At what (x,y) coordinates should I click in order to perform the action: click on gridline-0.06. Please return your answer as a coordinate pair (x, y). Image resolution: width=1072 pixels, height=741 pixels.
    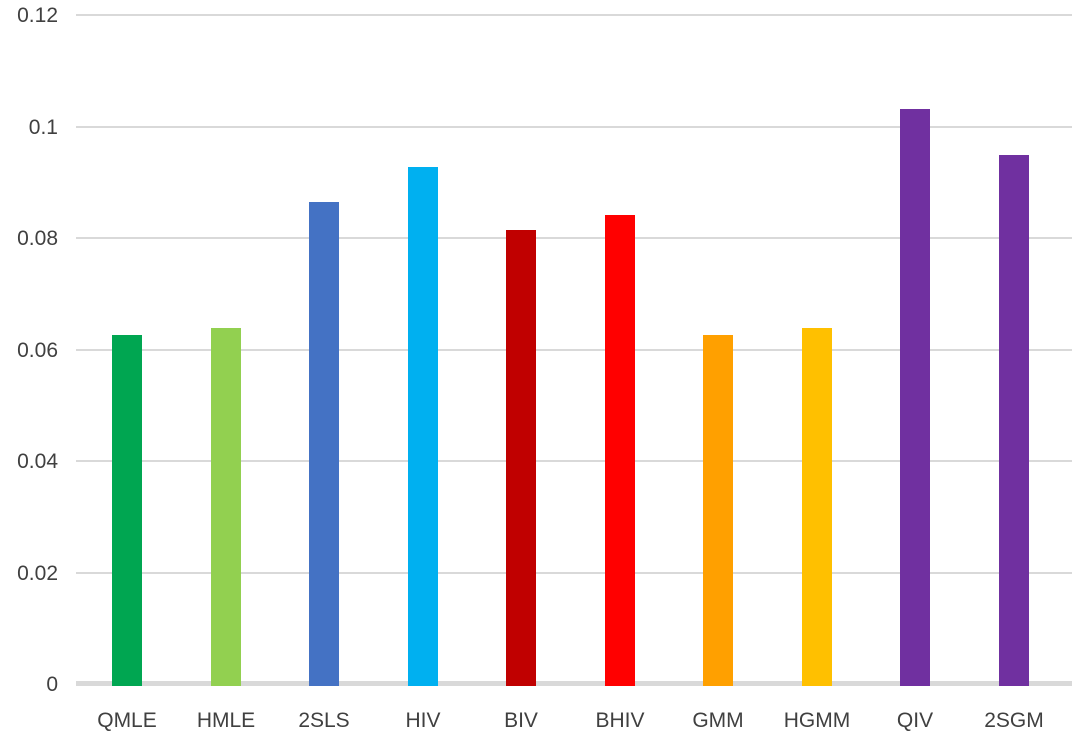
    Looking at the image, I should click on (574, 349).